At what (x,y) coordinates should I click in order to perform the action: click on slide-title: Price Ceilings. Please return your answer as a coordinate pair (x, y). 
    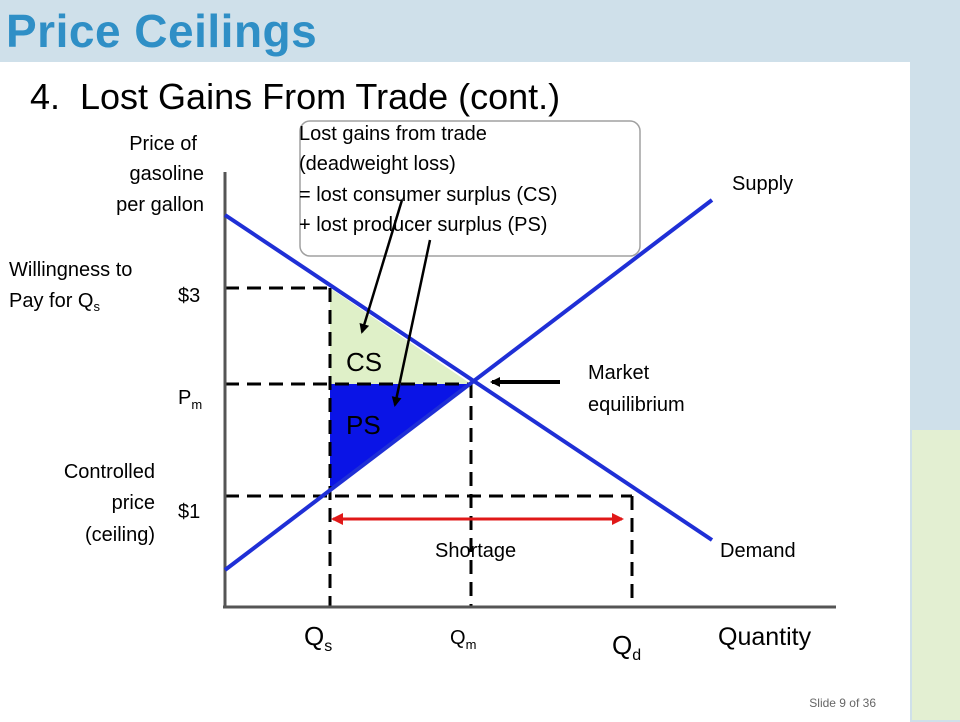
    Looking at the image, I should click on (162, 31).